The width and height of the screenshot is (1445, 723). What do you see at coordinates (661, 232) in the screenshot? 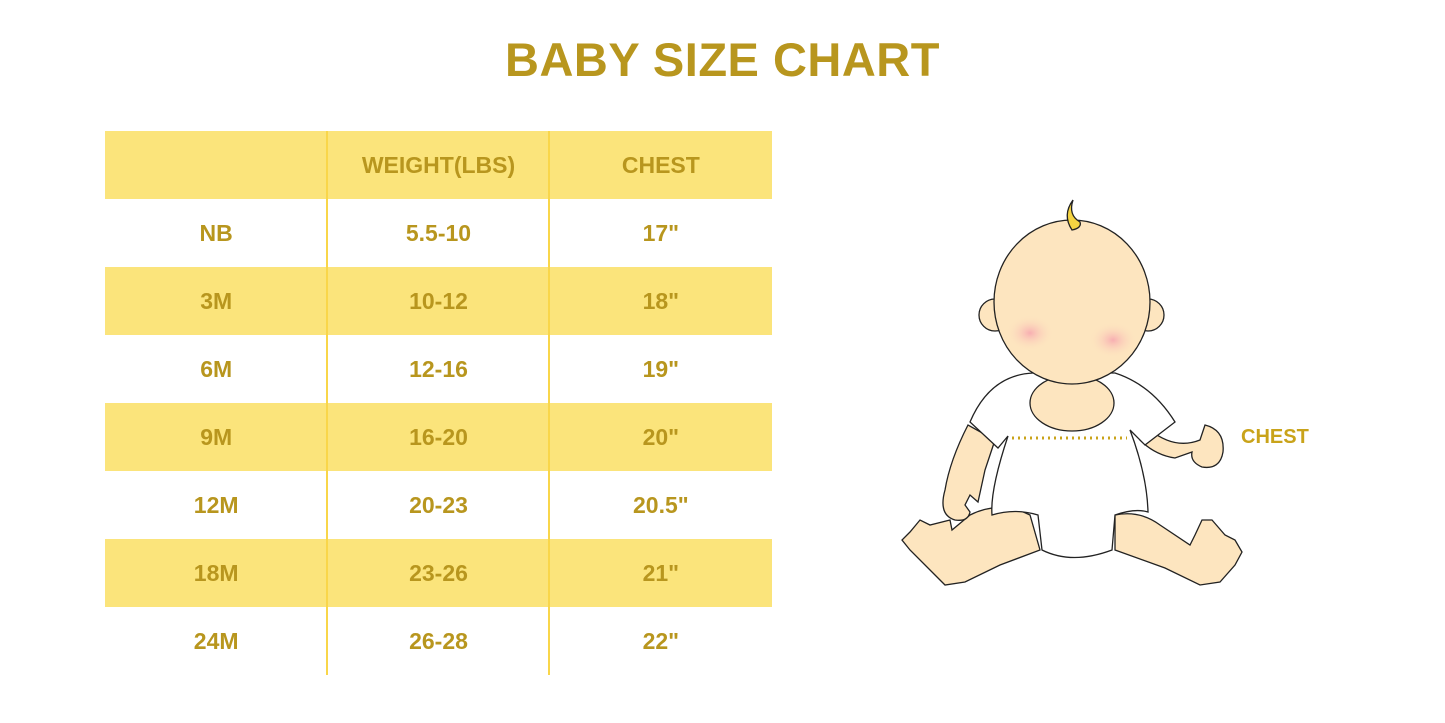
I see `chest-cell: 17"` at bounding box center [661, 232].